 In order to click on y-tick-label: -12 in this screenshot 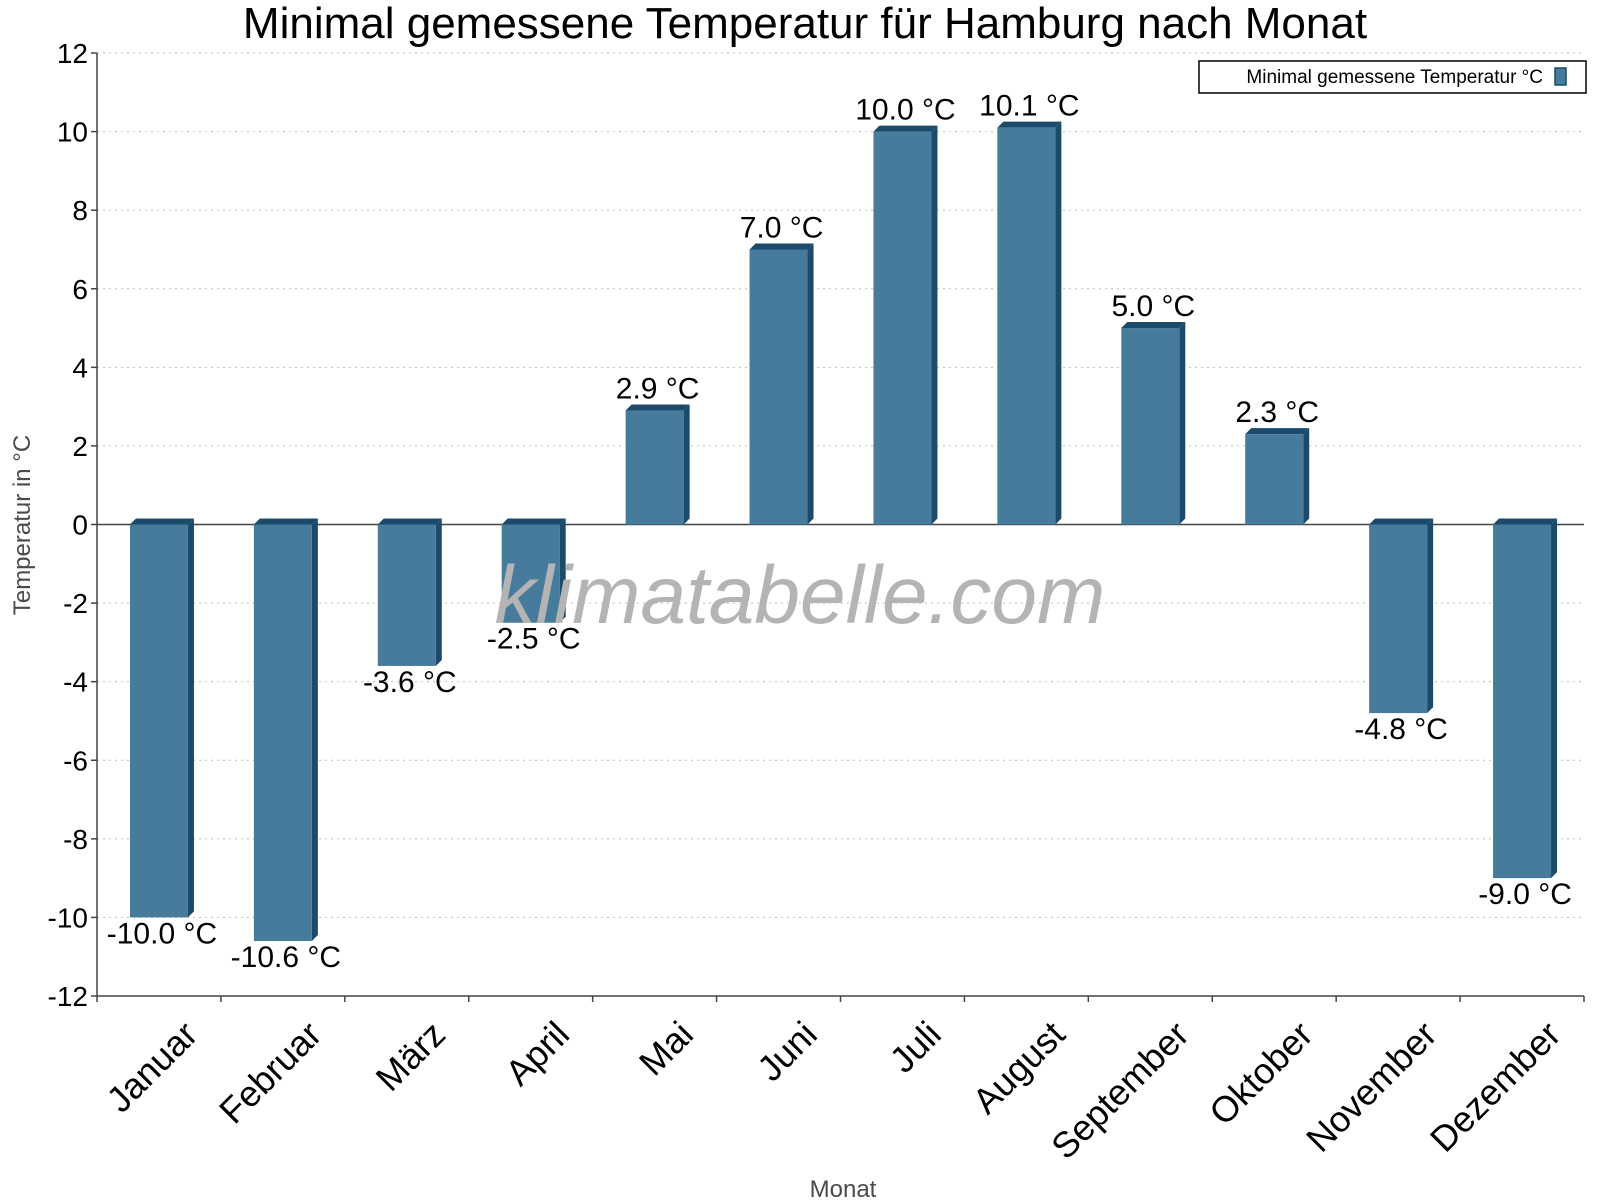, I will do `click(68, 996)`.